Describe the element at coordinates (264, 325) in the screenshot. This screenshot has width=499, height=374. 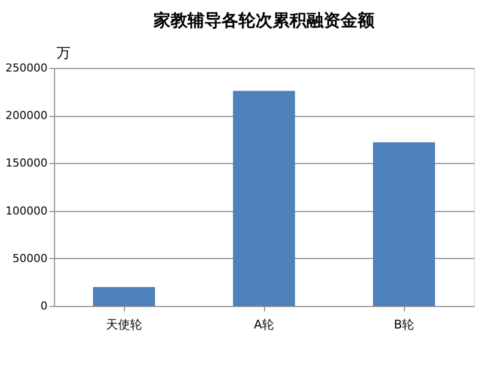
I see `x-tick-label: A轮` at that location.